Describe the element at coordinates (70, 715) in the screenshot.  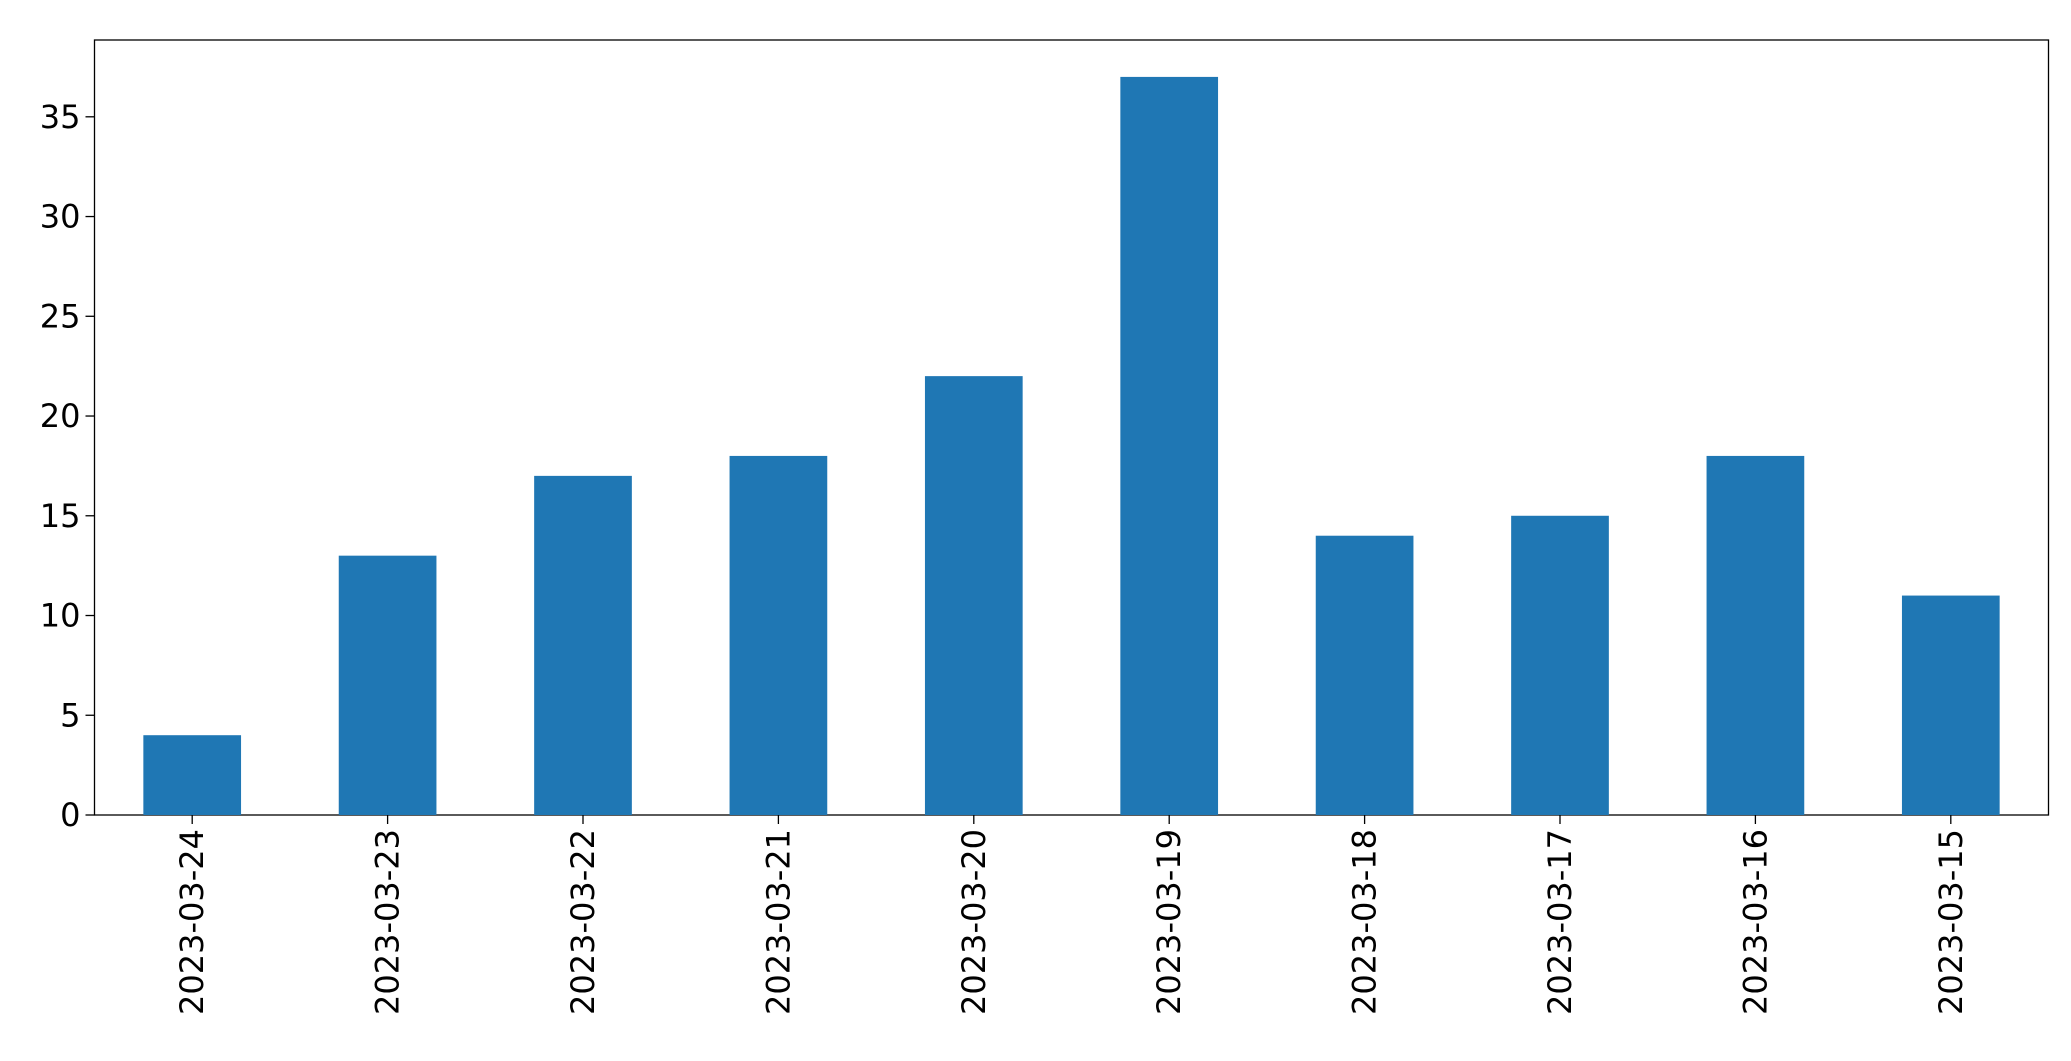
I see `y-tick-label: 5` at that location.